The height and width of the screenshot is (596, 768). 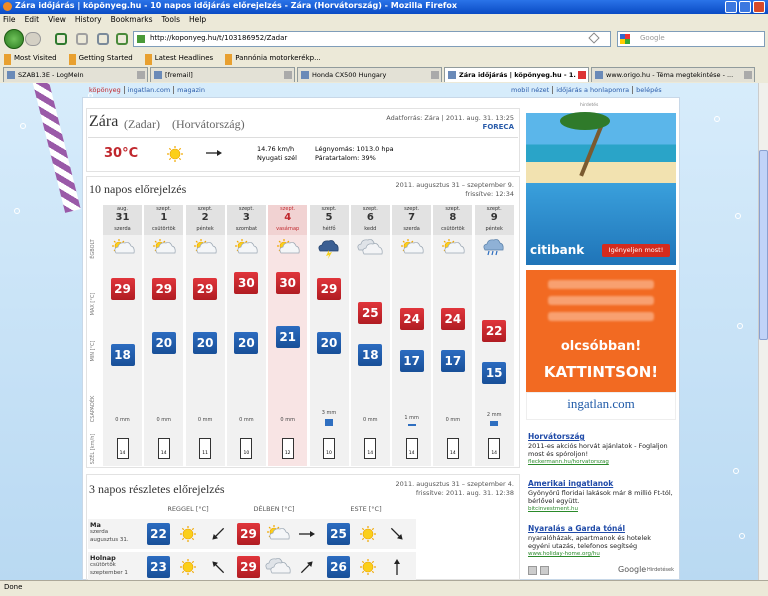 I want to click on ad-panel, so click(x=601, y=331).